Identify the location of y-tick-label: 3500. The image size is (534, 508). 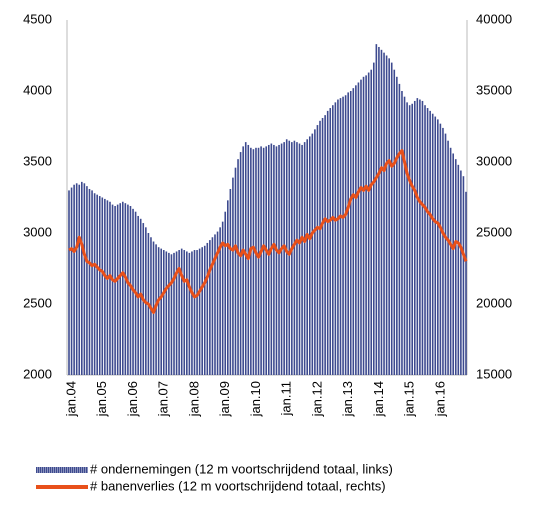
(37, 160).